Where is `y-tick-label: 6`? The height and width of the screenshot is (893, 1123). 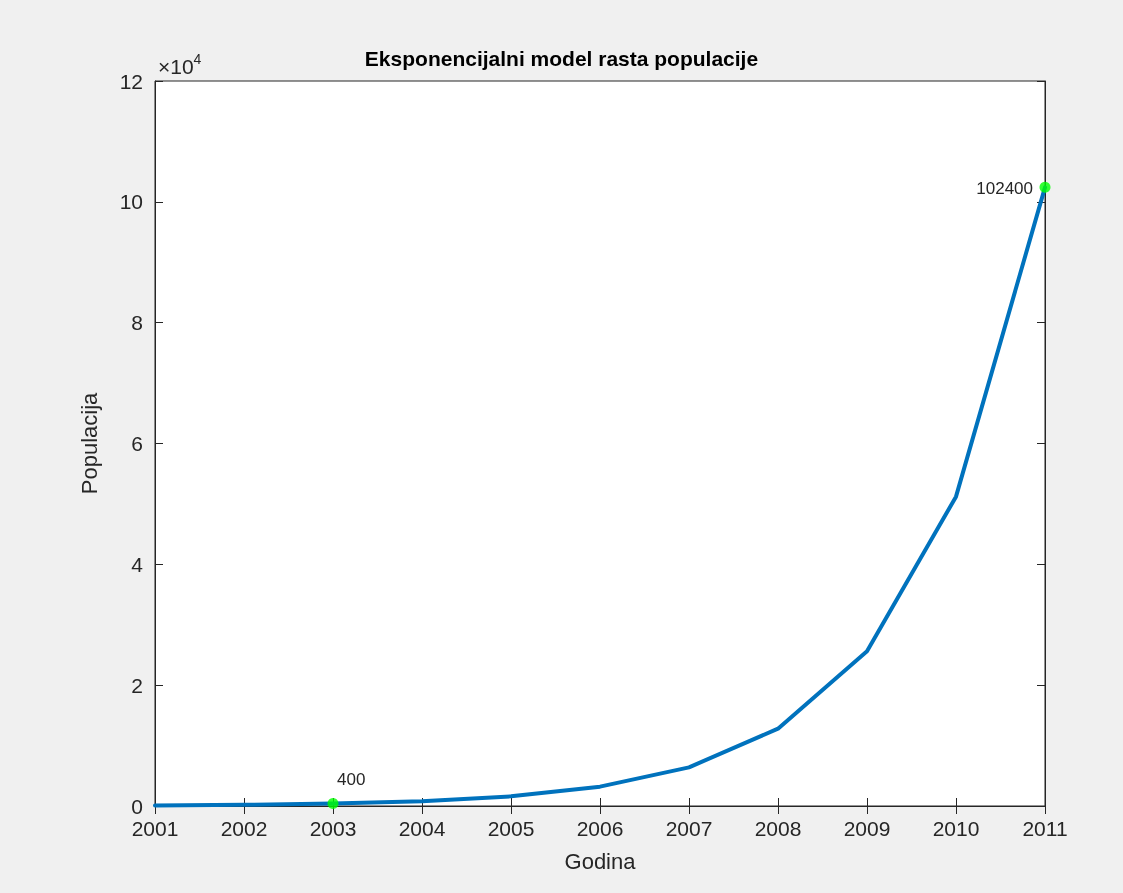 y-tick-label: 6 is located at coordinates (137, 443).